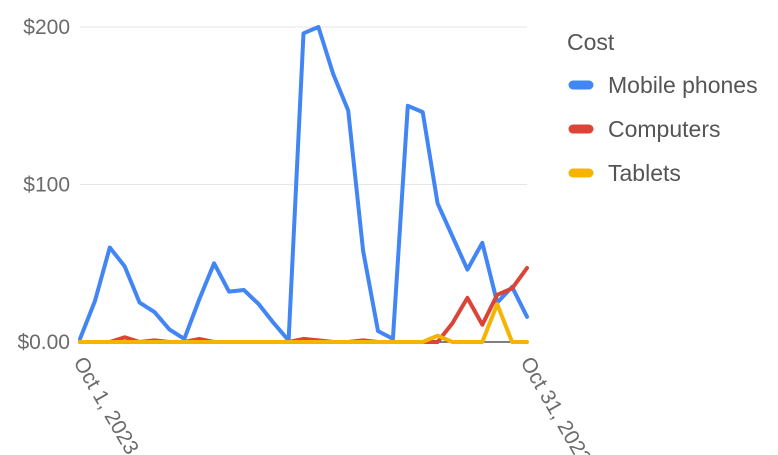 Image resolution: width=778 pixels, height=455 pixels. What do you see at coordinates (556, 404) in the screenshot?
I see `x-tick-label: Oct 31, 2023` at bounding box center [556, 404].